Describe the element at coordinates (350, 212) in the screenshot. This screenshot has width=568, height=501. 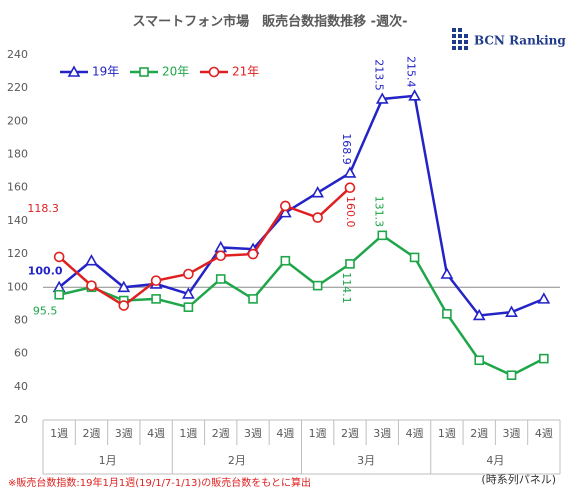
I see `data-label: 160.0` at that location.